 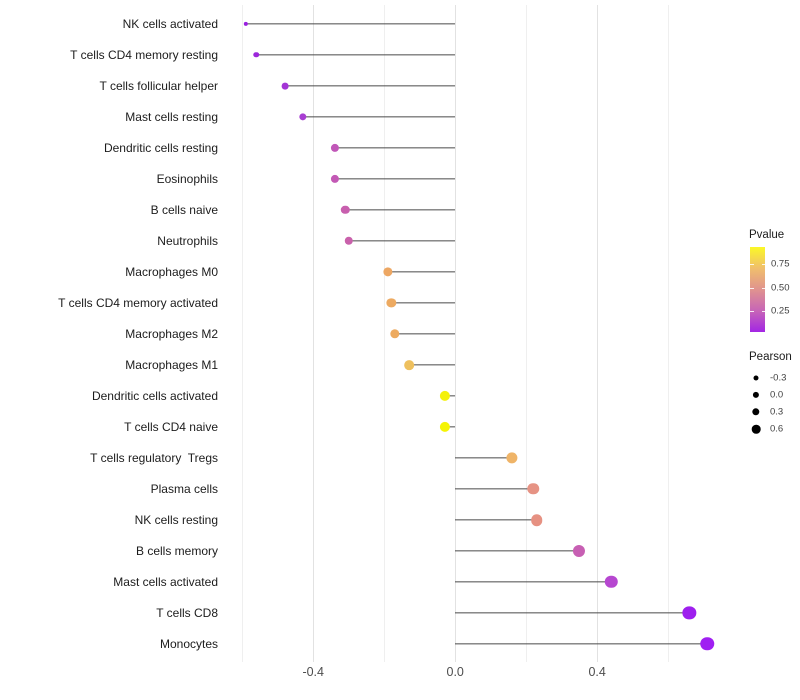 I want to click on pearson-legend-title: Pearson, so click(x=770, y=357).